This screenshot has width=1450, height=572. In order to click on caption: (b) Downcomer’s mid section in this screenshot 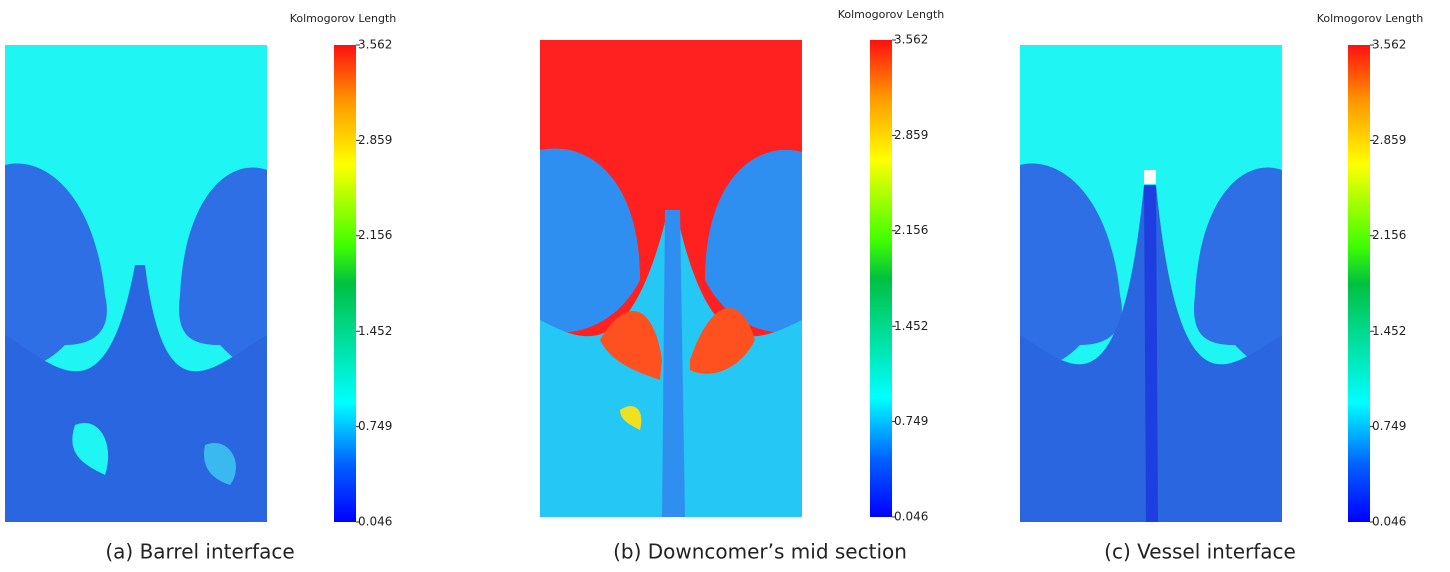, I will do `click(760, 552)`.